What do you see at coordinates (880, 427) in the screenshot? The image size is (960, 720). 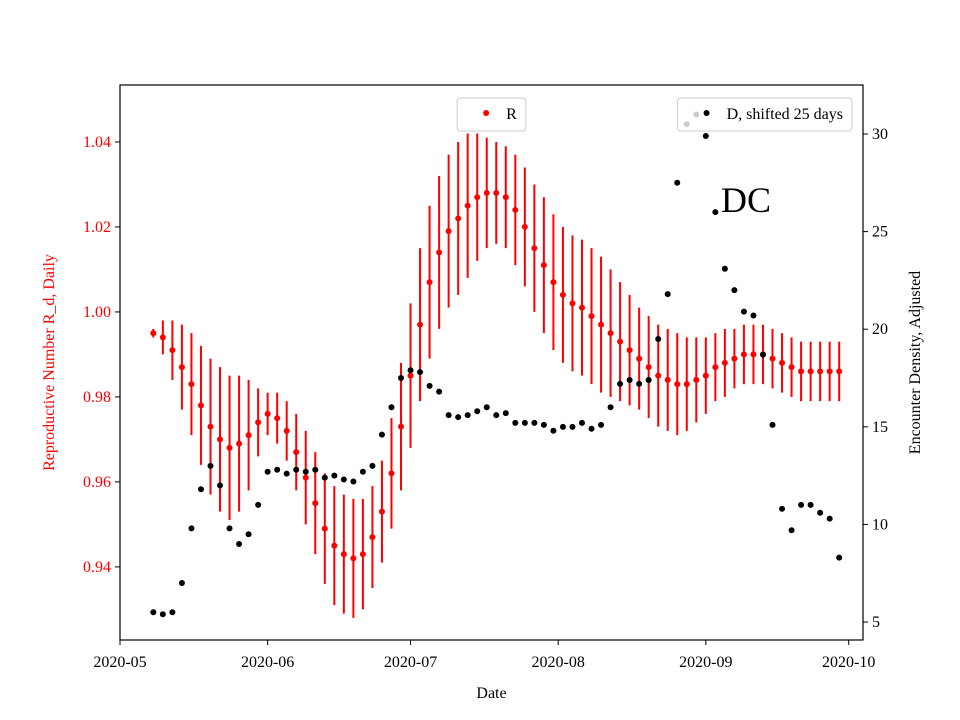 I see `y2-tick-label: 15` at bounding box center [880, 427].